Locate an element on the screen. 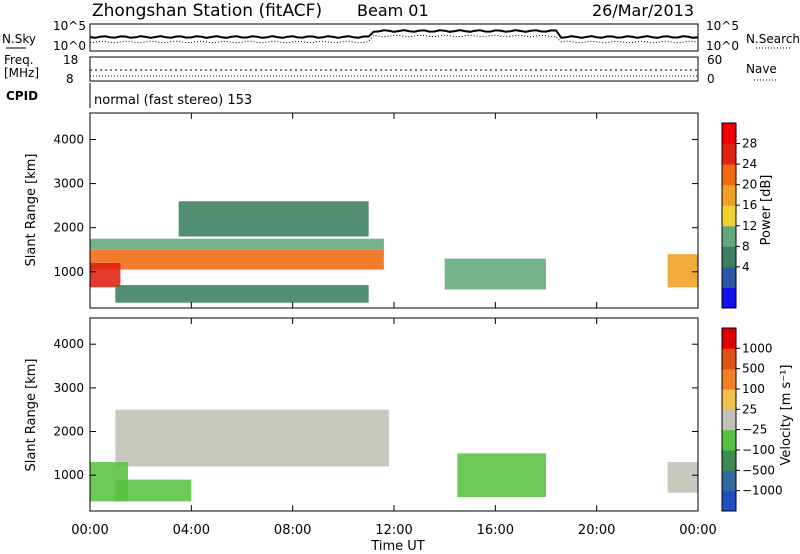 The height and width of the screenshot is (554, 800). colorbar-tick-label: 28 is located at coordinates (749, 144).